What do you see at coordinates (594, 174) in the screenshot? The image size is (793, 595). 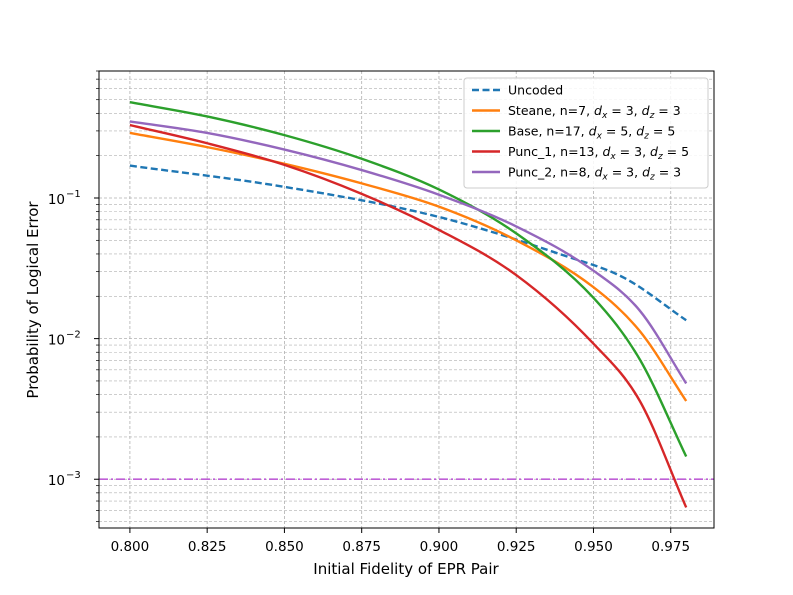 I see `legend-label: Punc_2, n=8, dx = 3, dz = 3` at bounding box center [594, 174].